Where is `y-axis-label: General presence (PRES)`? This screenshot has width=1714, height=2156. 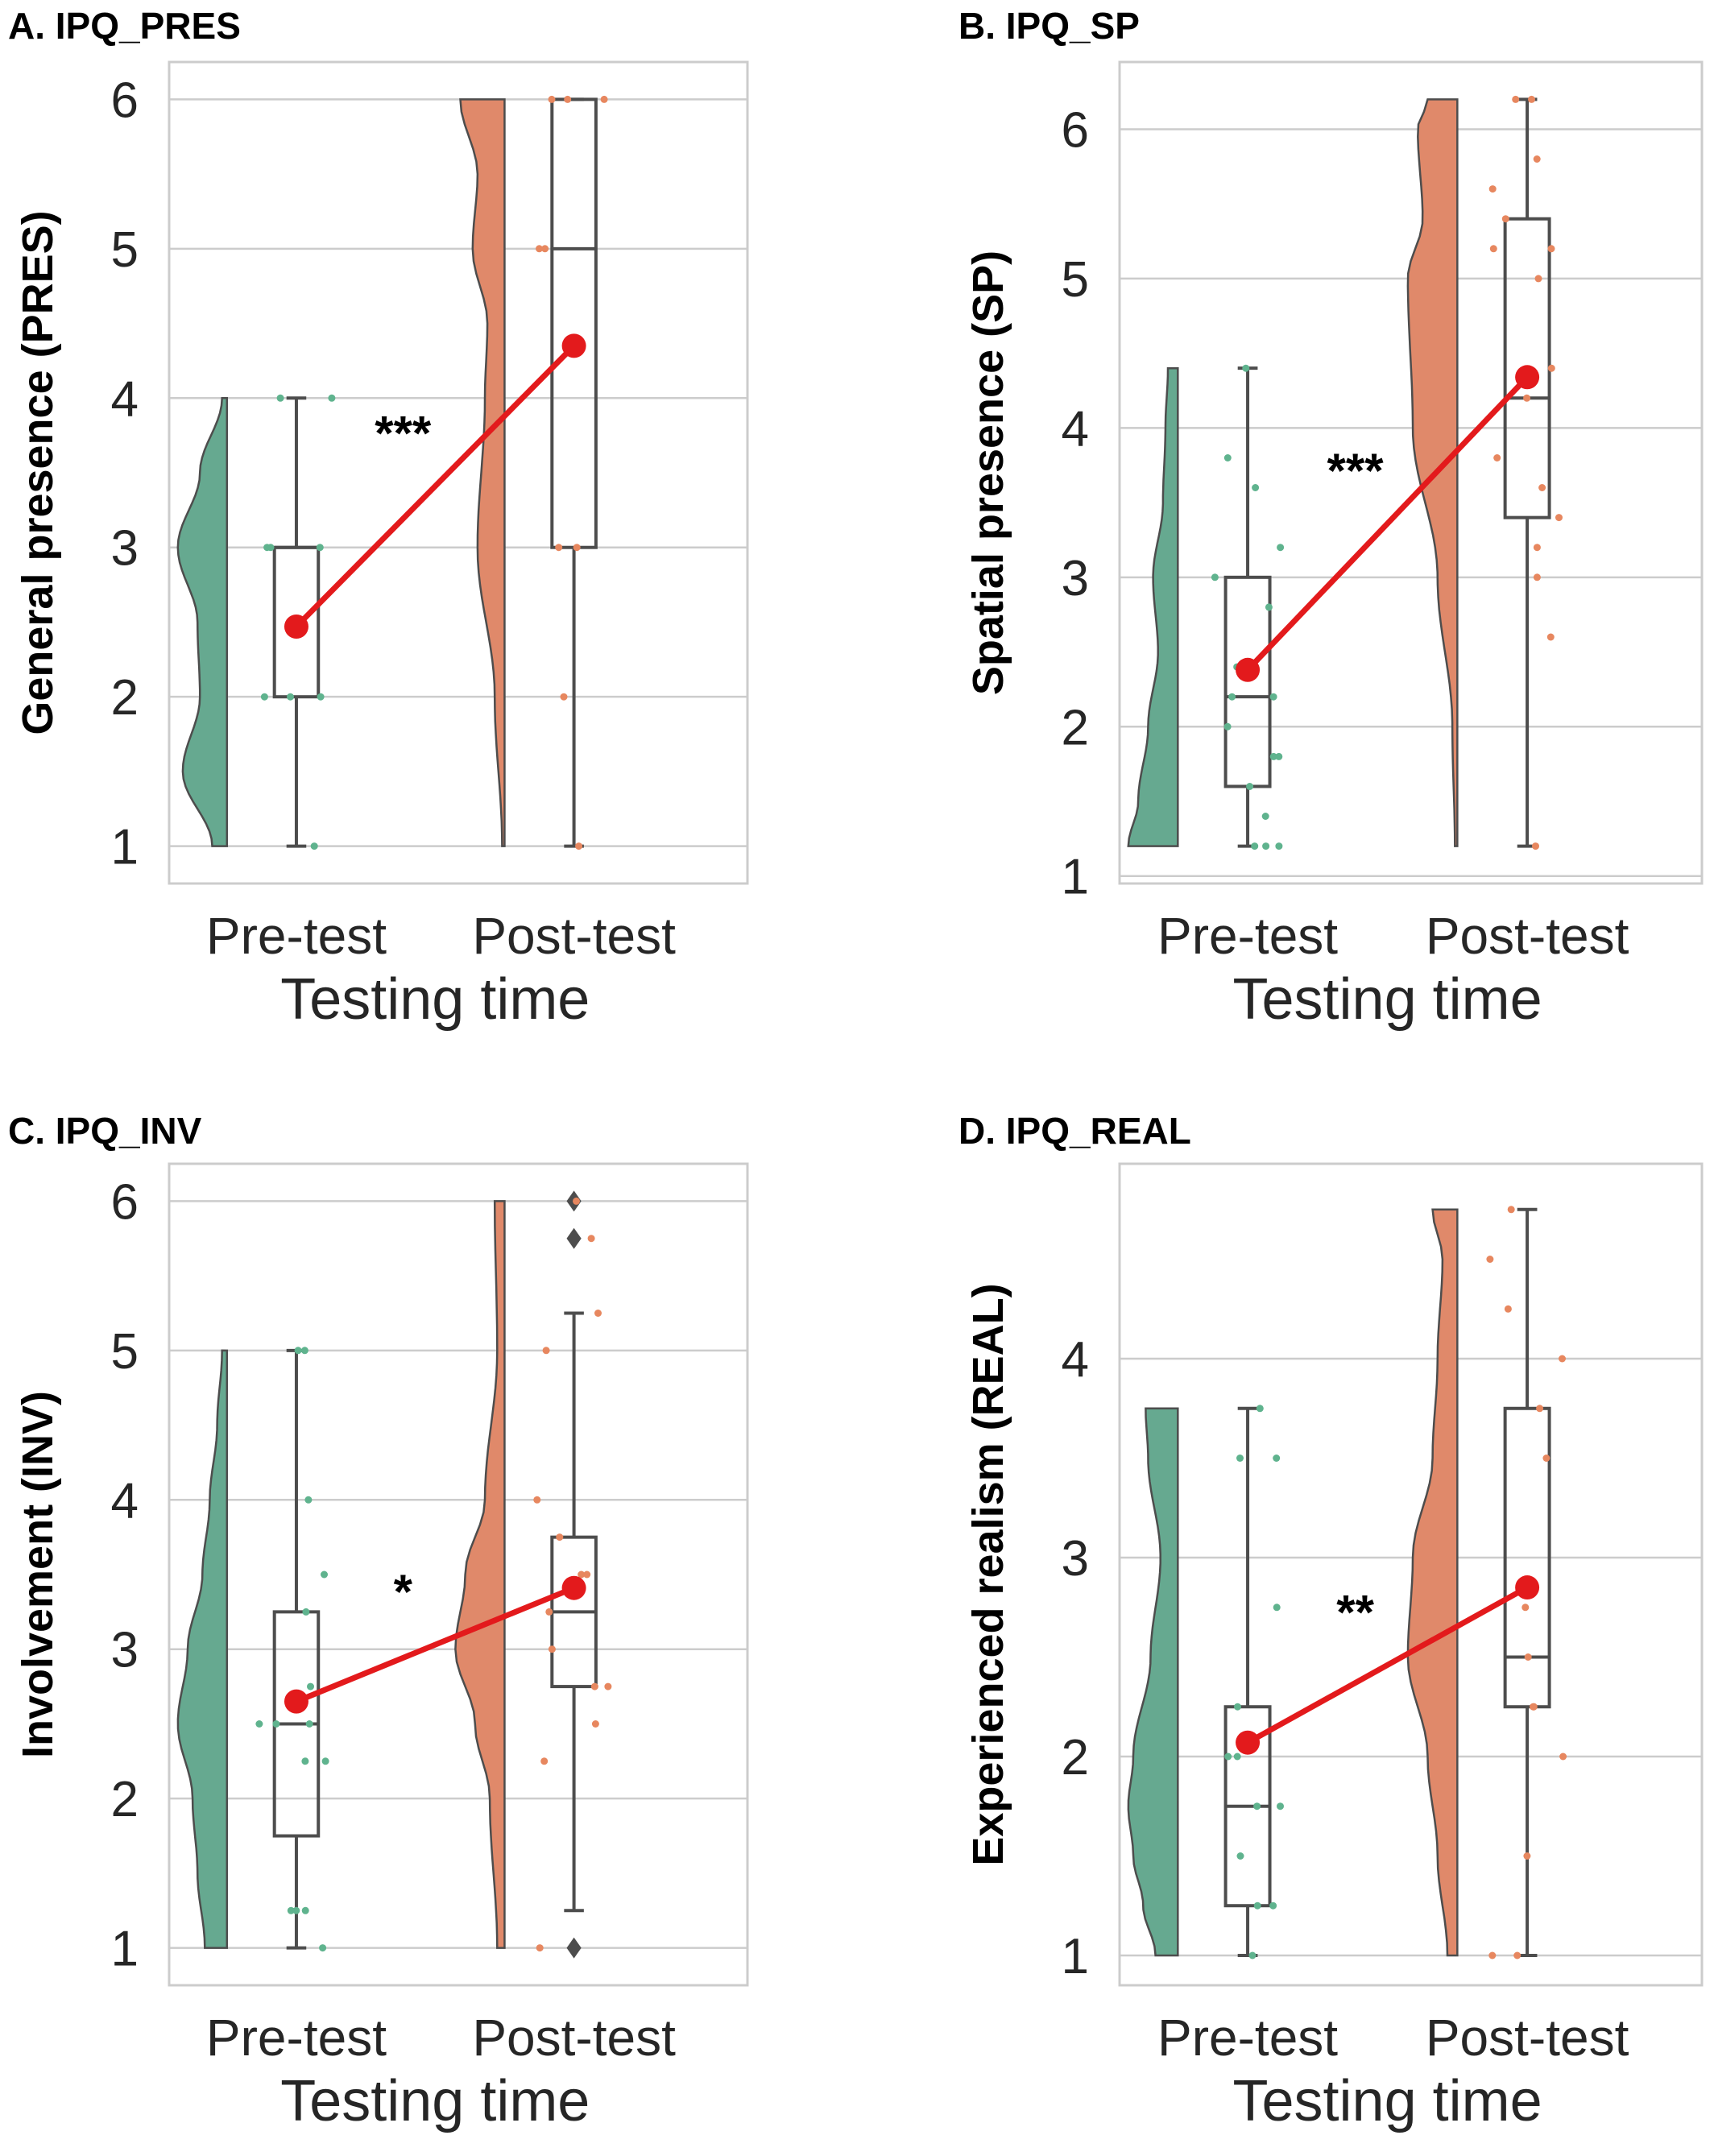
y-axis-label: General presence (PRES) is located at coordinates (38, 472).